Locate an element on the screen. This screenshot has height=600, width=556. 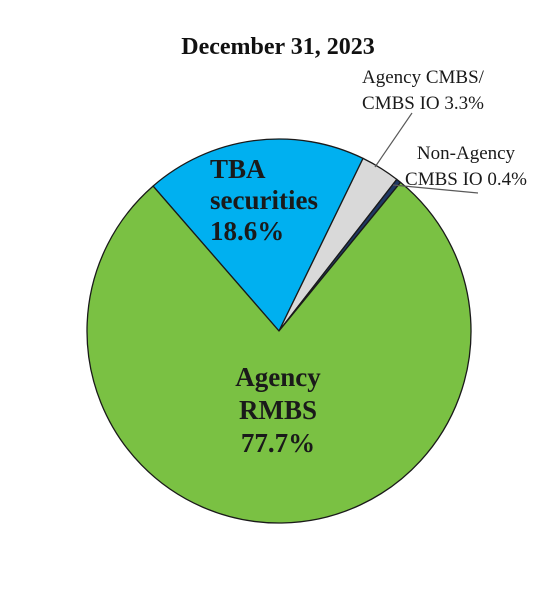
slice-label-2: Non-Agency CMBS IO 0.4% is located at coordinates (466, 166).